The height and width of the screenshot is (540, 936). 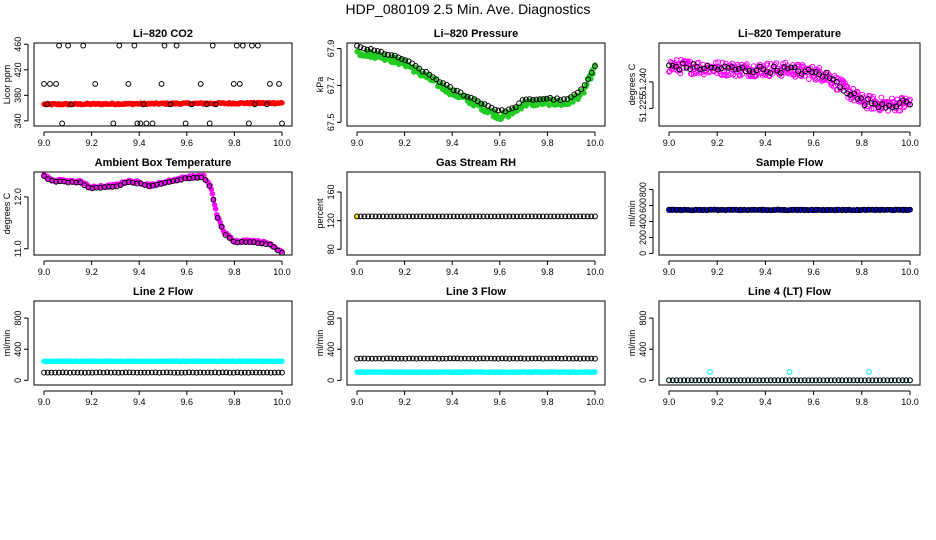 What do you see at coordinates (789, 84) in the screenshot?
I see `plot-frame` at bounding box center [789, 84].